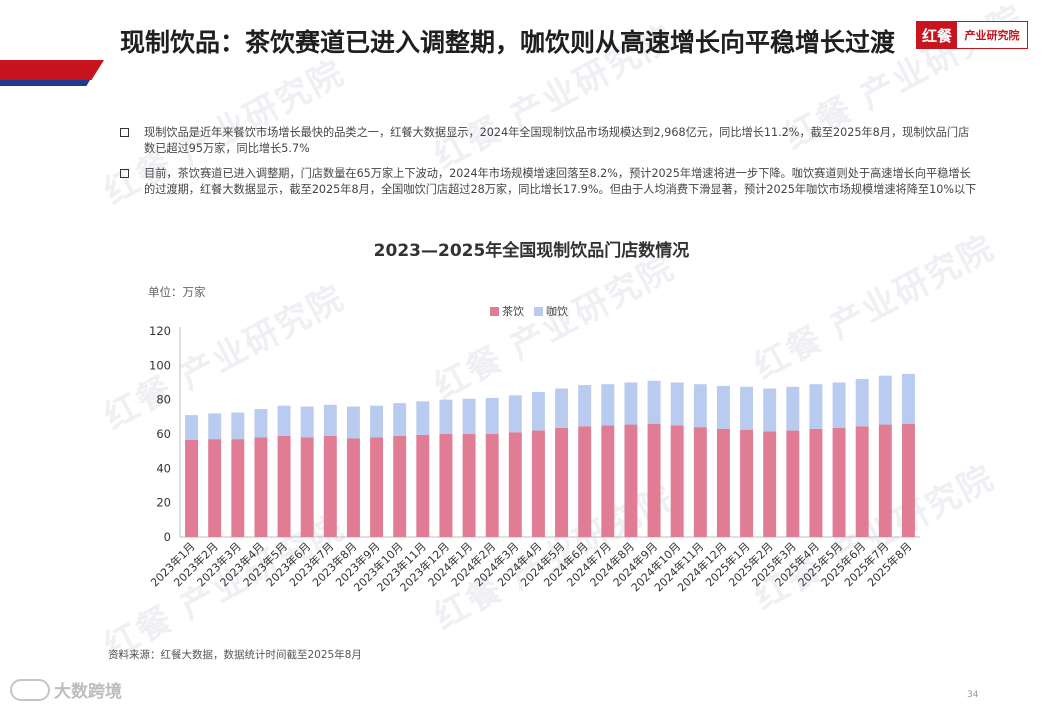 The height and width of the screenshot is (709, 1063). I want to click on logo-mark: 红餐, so click(937, 35).